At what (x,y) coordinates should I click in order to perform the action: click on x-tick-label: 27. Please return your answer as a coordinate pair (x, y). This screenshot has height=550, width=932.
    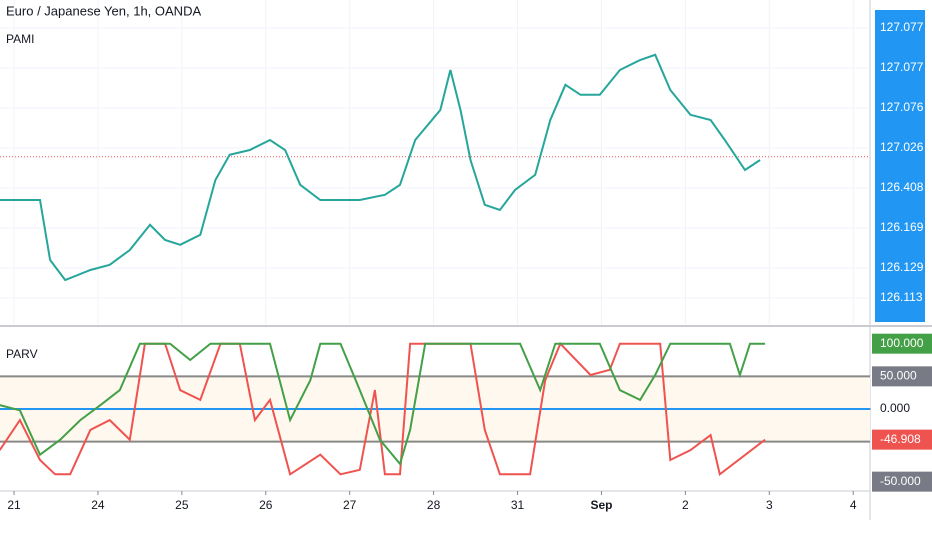
    Looking at the image, I should click on (350, 505).